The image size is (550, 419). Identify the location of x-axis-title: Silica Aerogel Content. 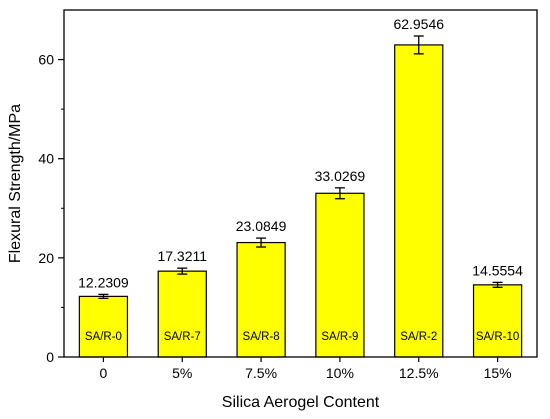
(301, 402).